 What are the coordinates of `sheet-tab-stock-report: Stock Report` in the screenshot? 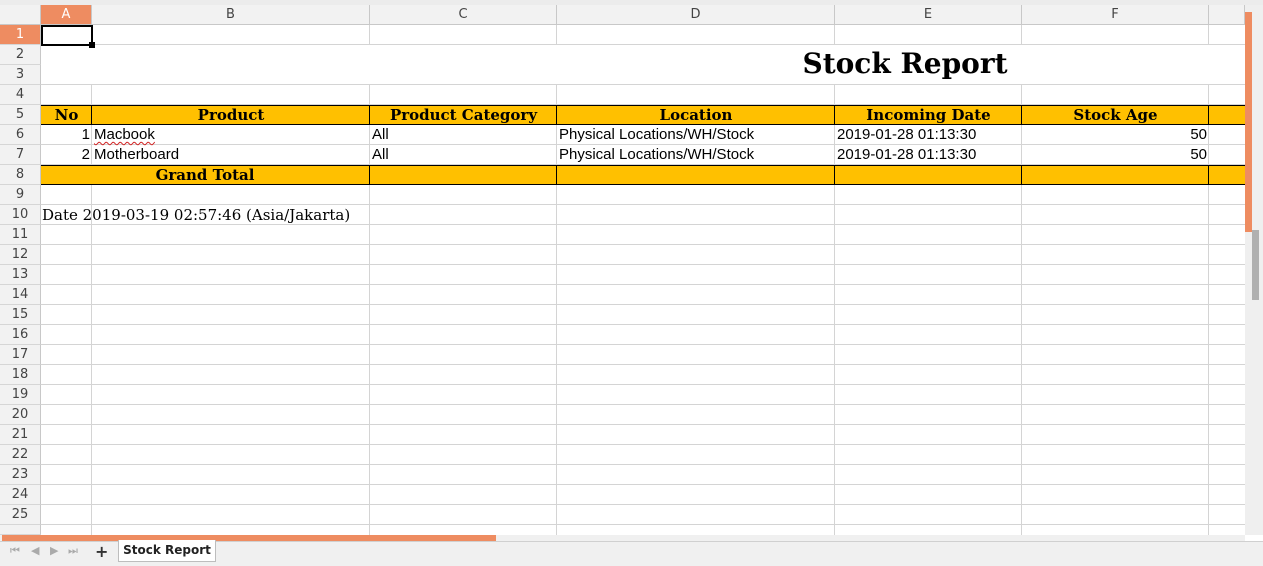 It's located at (167, 551).